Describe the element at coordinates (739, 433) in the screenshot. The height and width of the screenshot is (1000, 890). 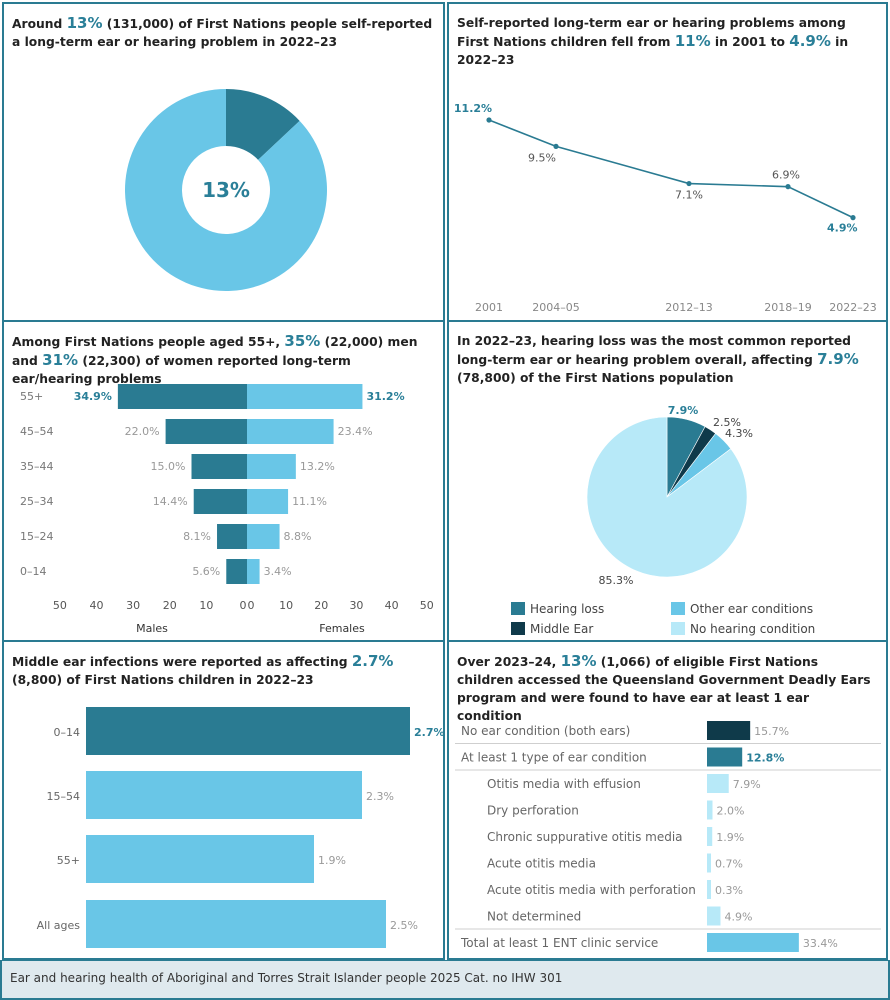
I see `slice-label: 4.3%` at that location.